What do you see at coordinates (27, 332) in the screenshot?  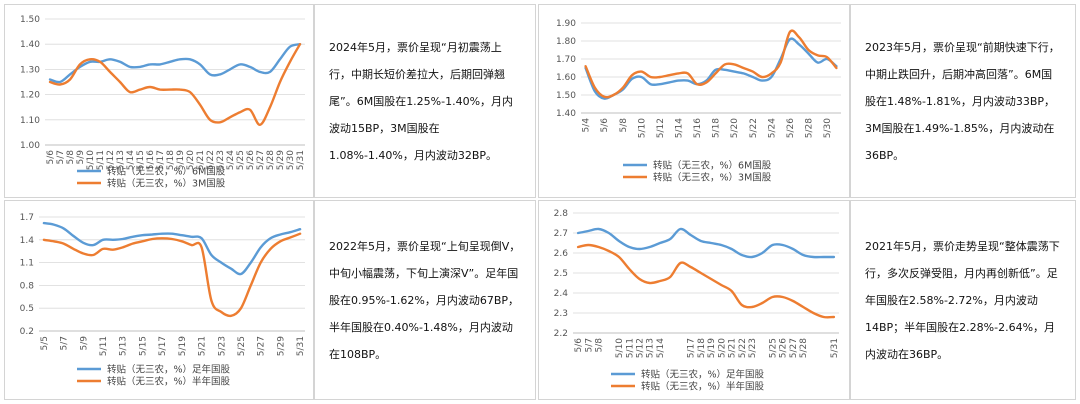 I see `y-tick-label: 0.2` at bounding box center [27, 332].